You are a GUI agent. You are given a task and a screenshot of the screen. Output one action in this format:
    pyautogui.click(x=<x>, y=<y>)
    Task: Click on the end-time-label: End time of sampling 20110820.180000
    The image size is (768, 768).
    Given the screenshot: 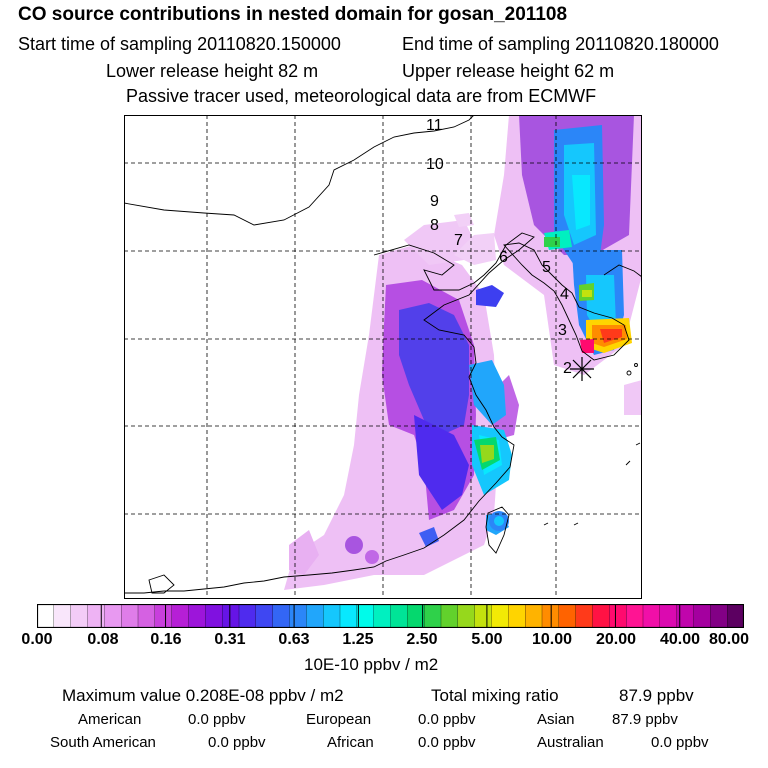 What is the action you would take?
    pyautogui.click(x=560, y=44)
    